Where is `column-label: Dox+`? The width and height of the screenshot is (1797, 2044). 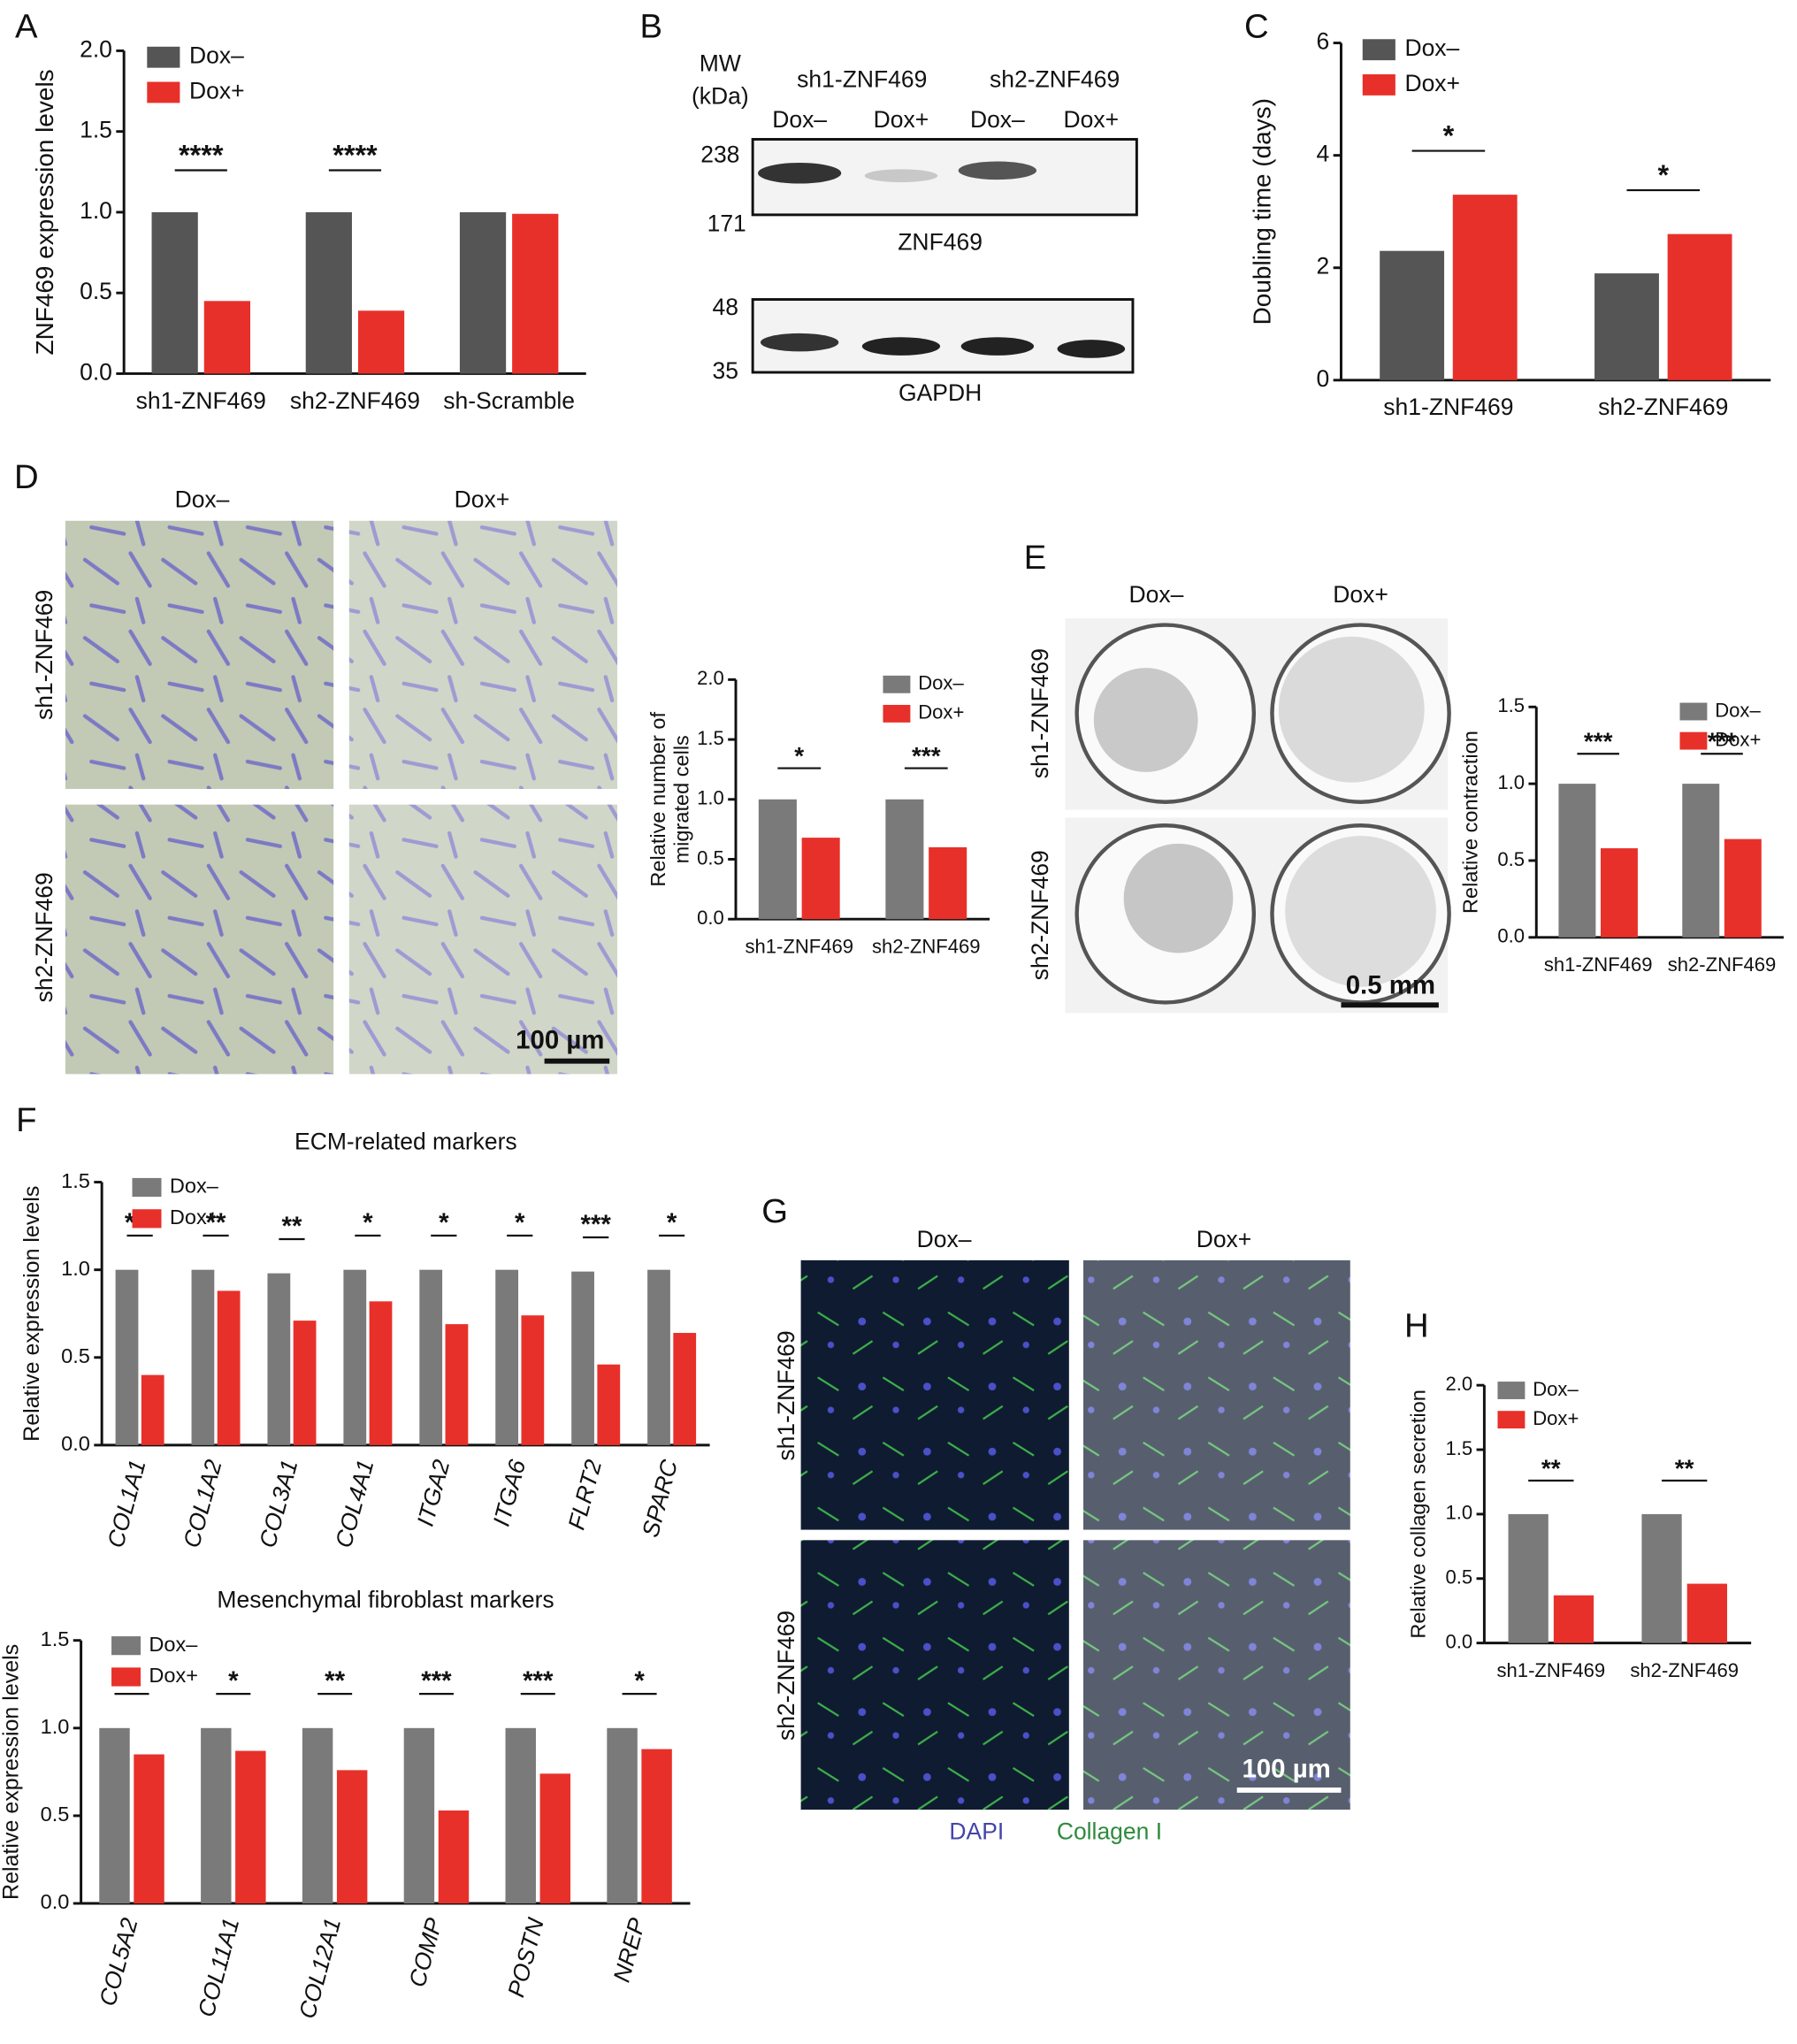
column-label: Dox+ is located at coordinates (1224, 1239).